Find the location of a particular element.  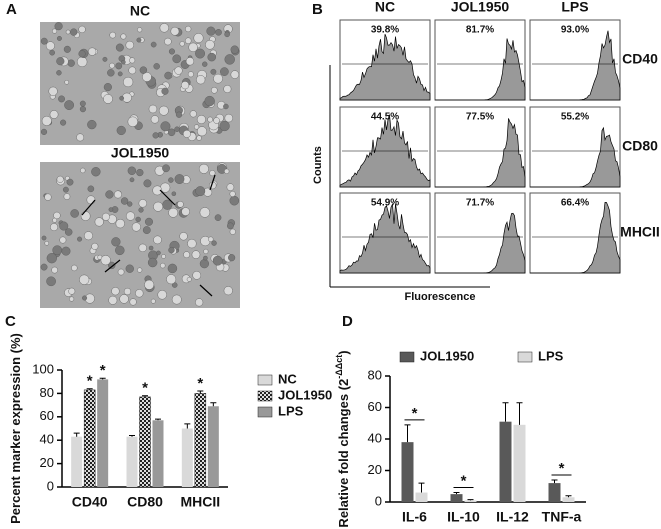

x-tick-label: IL-10 is located at coordinates (463, 517).